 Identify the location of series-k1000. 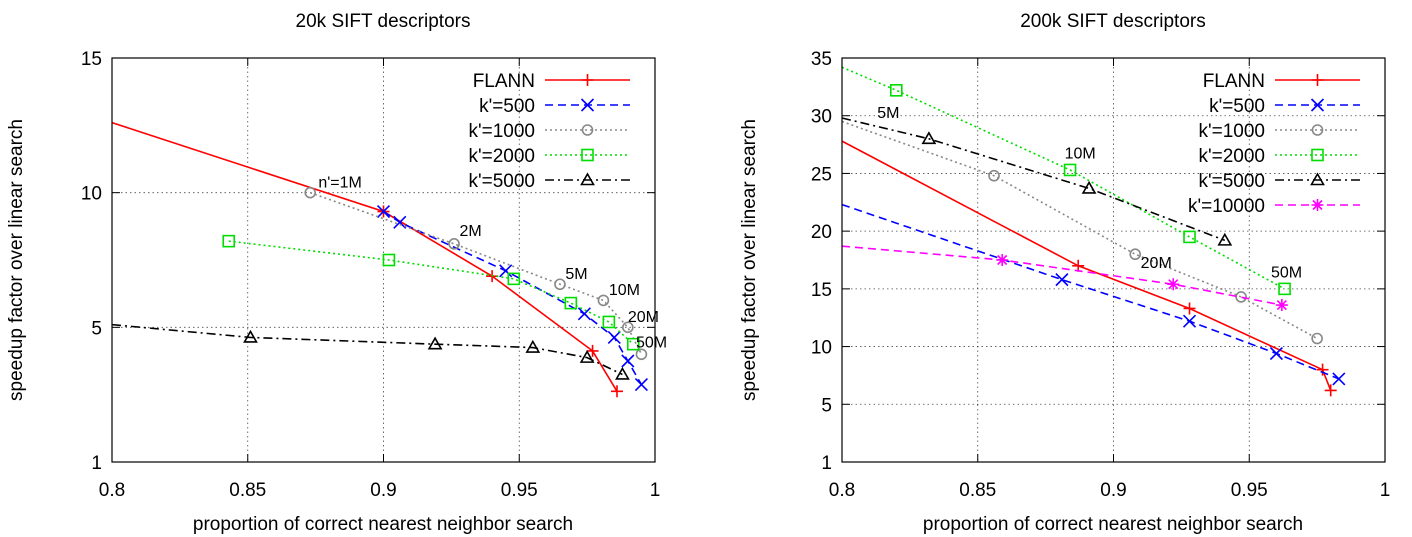
(476, 273).